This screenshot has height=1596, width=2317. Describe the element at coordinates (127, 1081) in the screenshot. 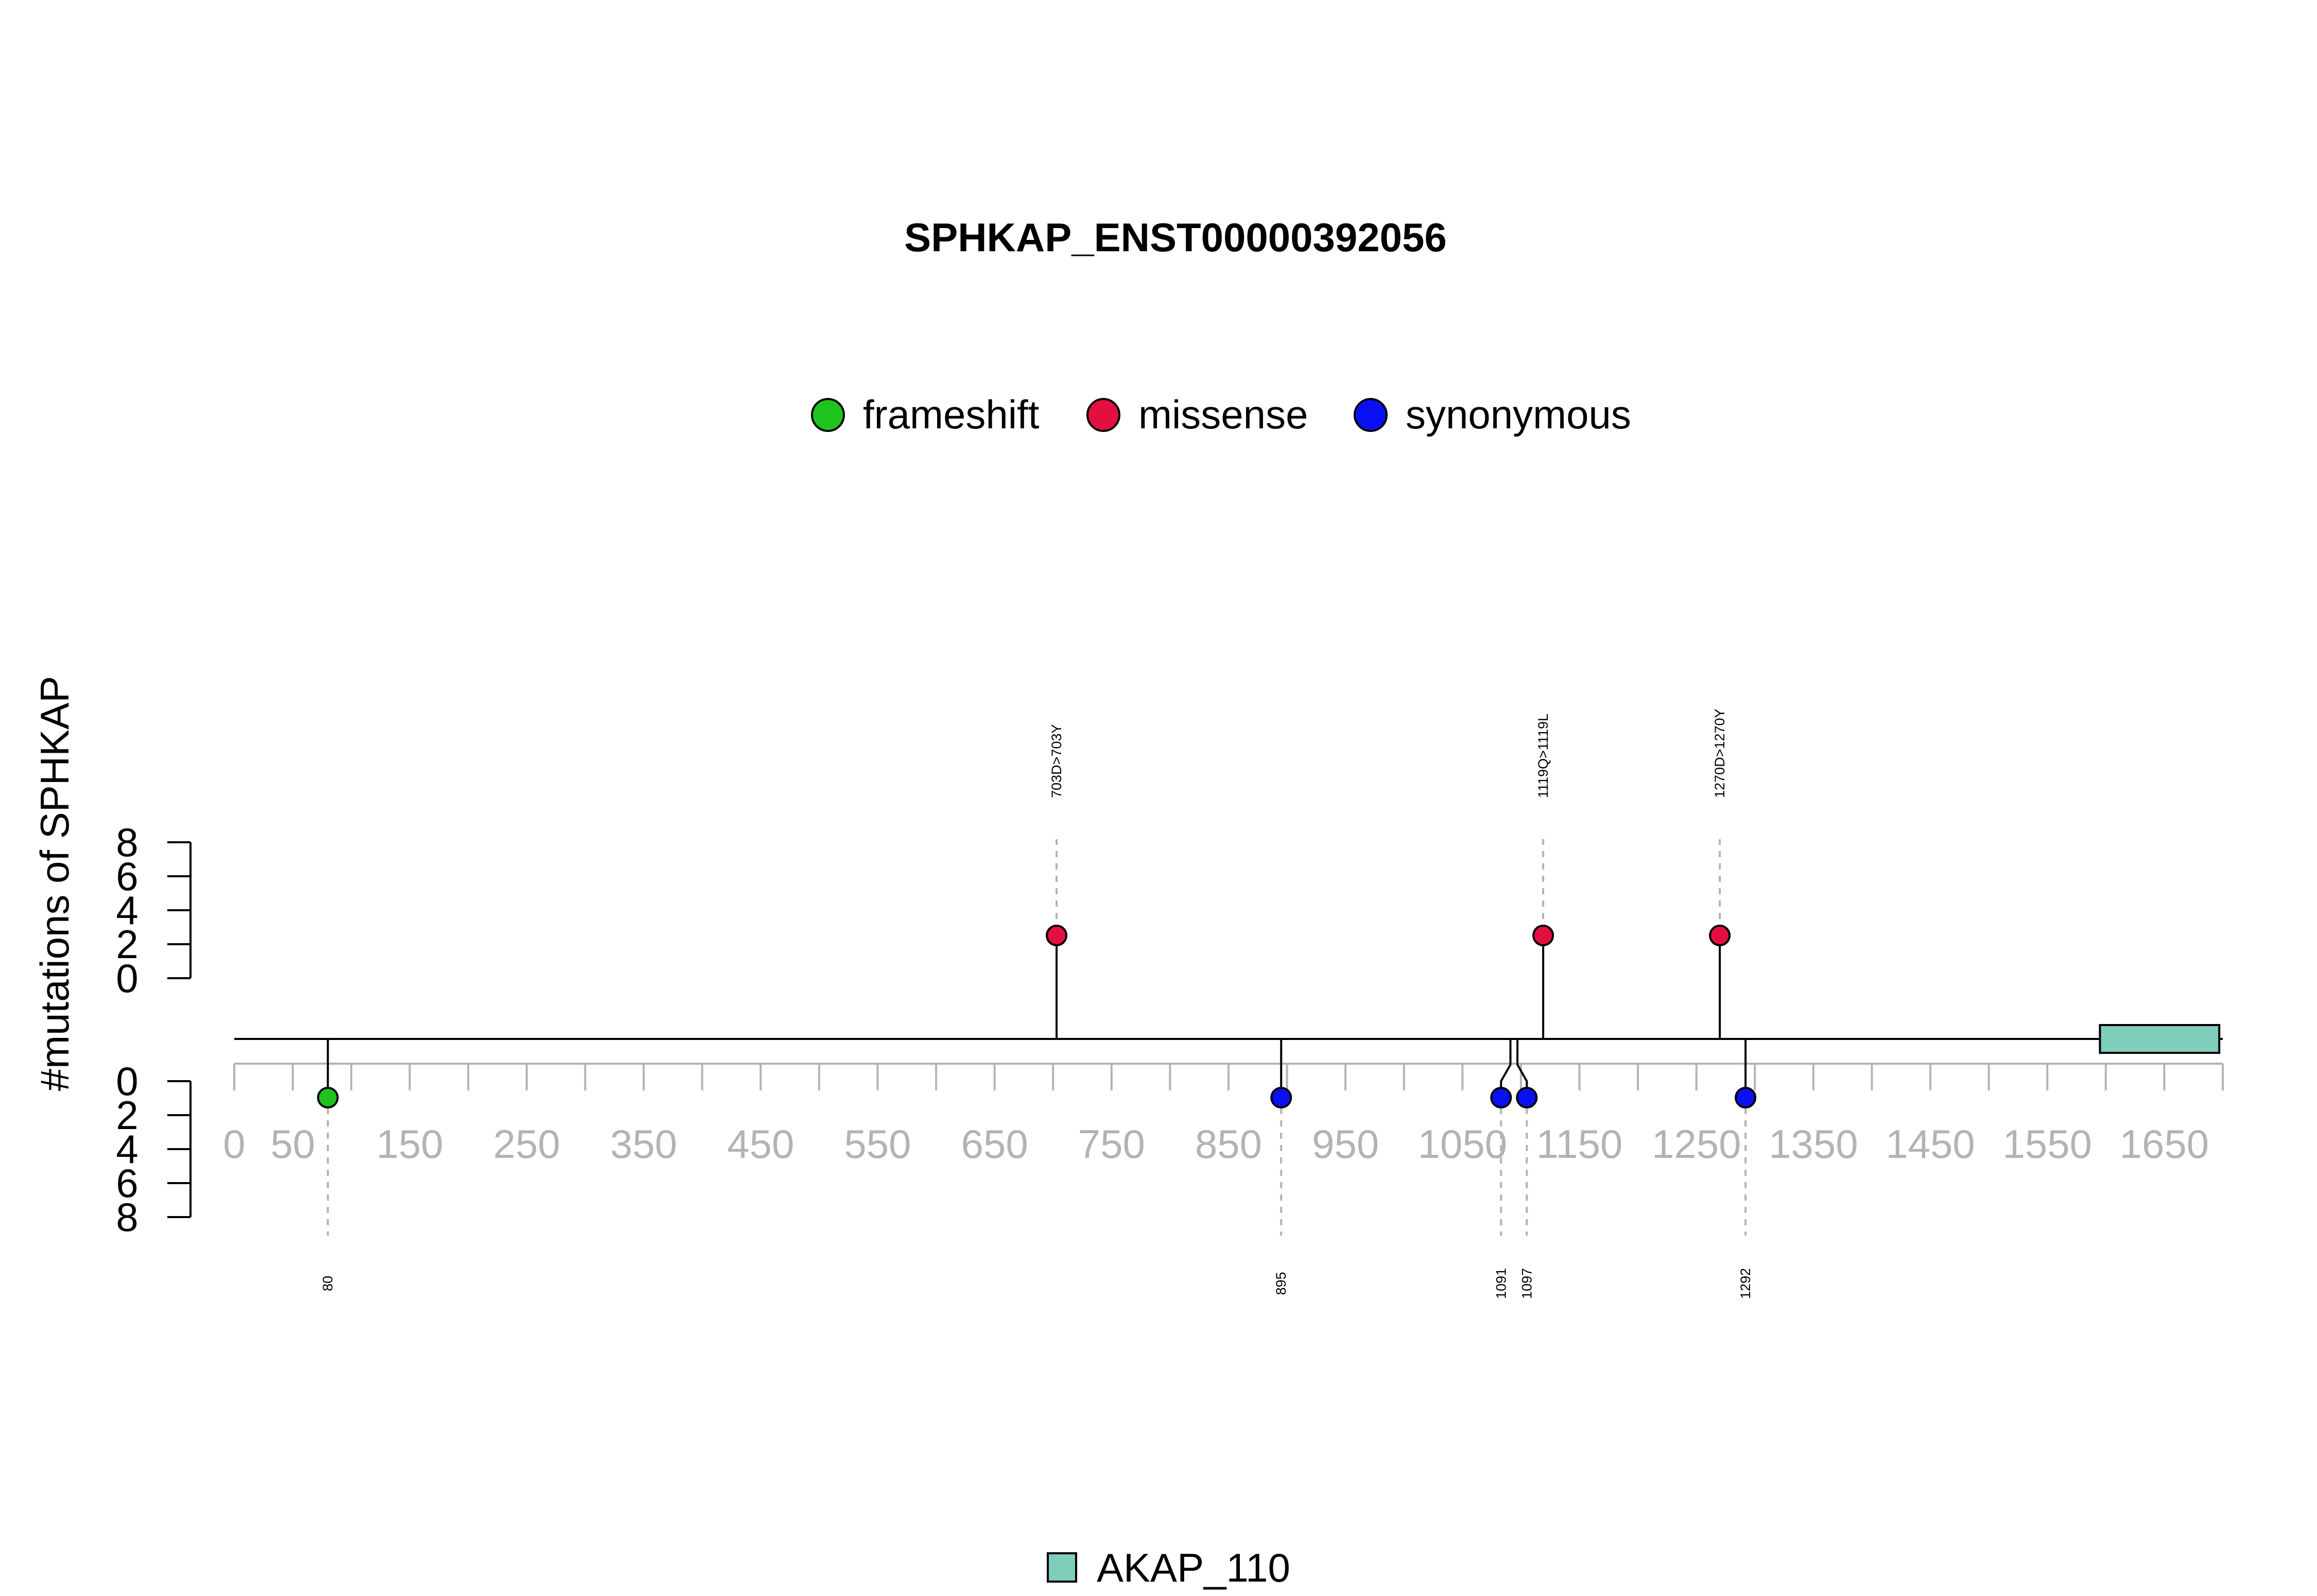

I see `y-axis-bottom-tick-label: 0` at that location.